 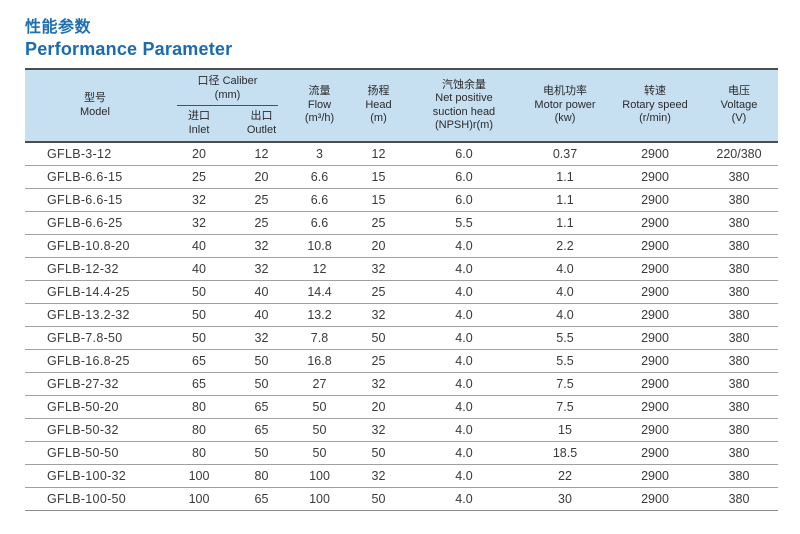 What do you see at coordinates (464, 154) in the screenshot?
I see `cell-npsh: 6.0` at bounding box center [464, 154].